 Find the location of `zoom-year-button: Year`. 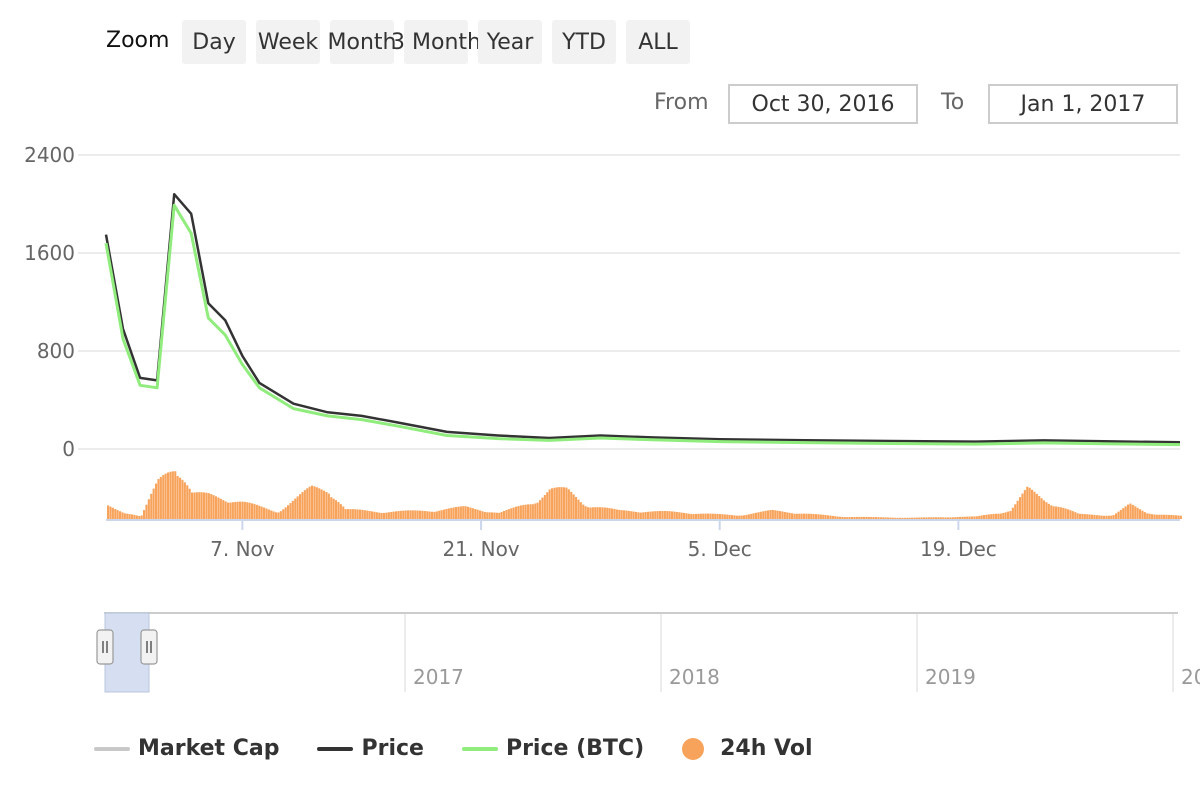

zoom-year-button: Year is located at coordinates (510, 42).